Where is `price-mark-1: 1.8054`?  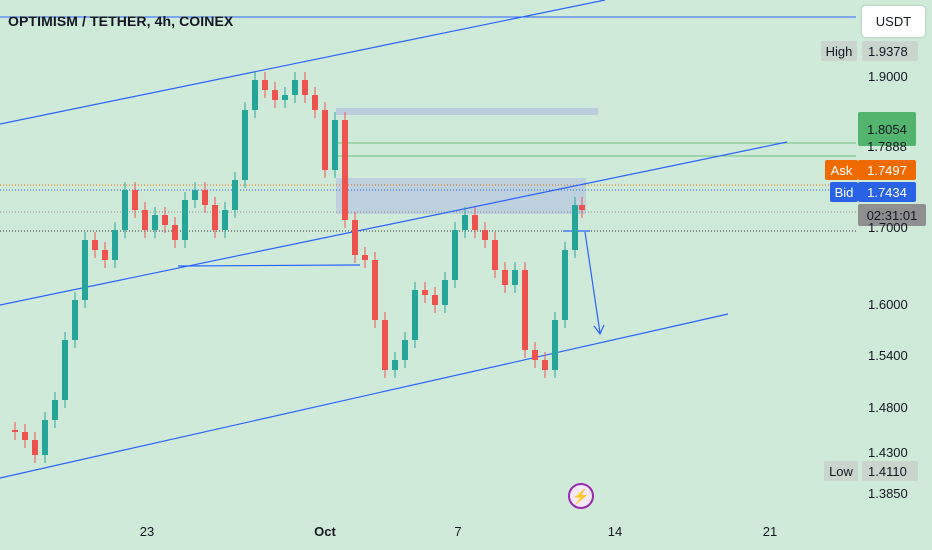
price-mark-1: 1.8054 is located at coordinates (887, 129).